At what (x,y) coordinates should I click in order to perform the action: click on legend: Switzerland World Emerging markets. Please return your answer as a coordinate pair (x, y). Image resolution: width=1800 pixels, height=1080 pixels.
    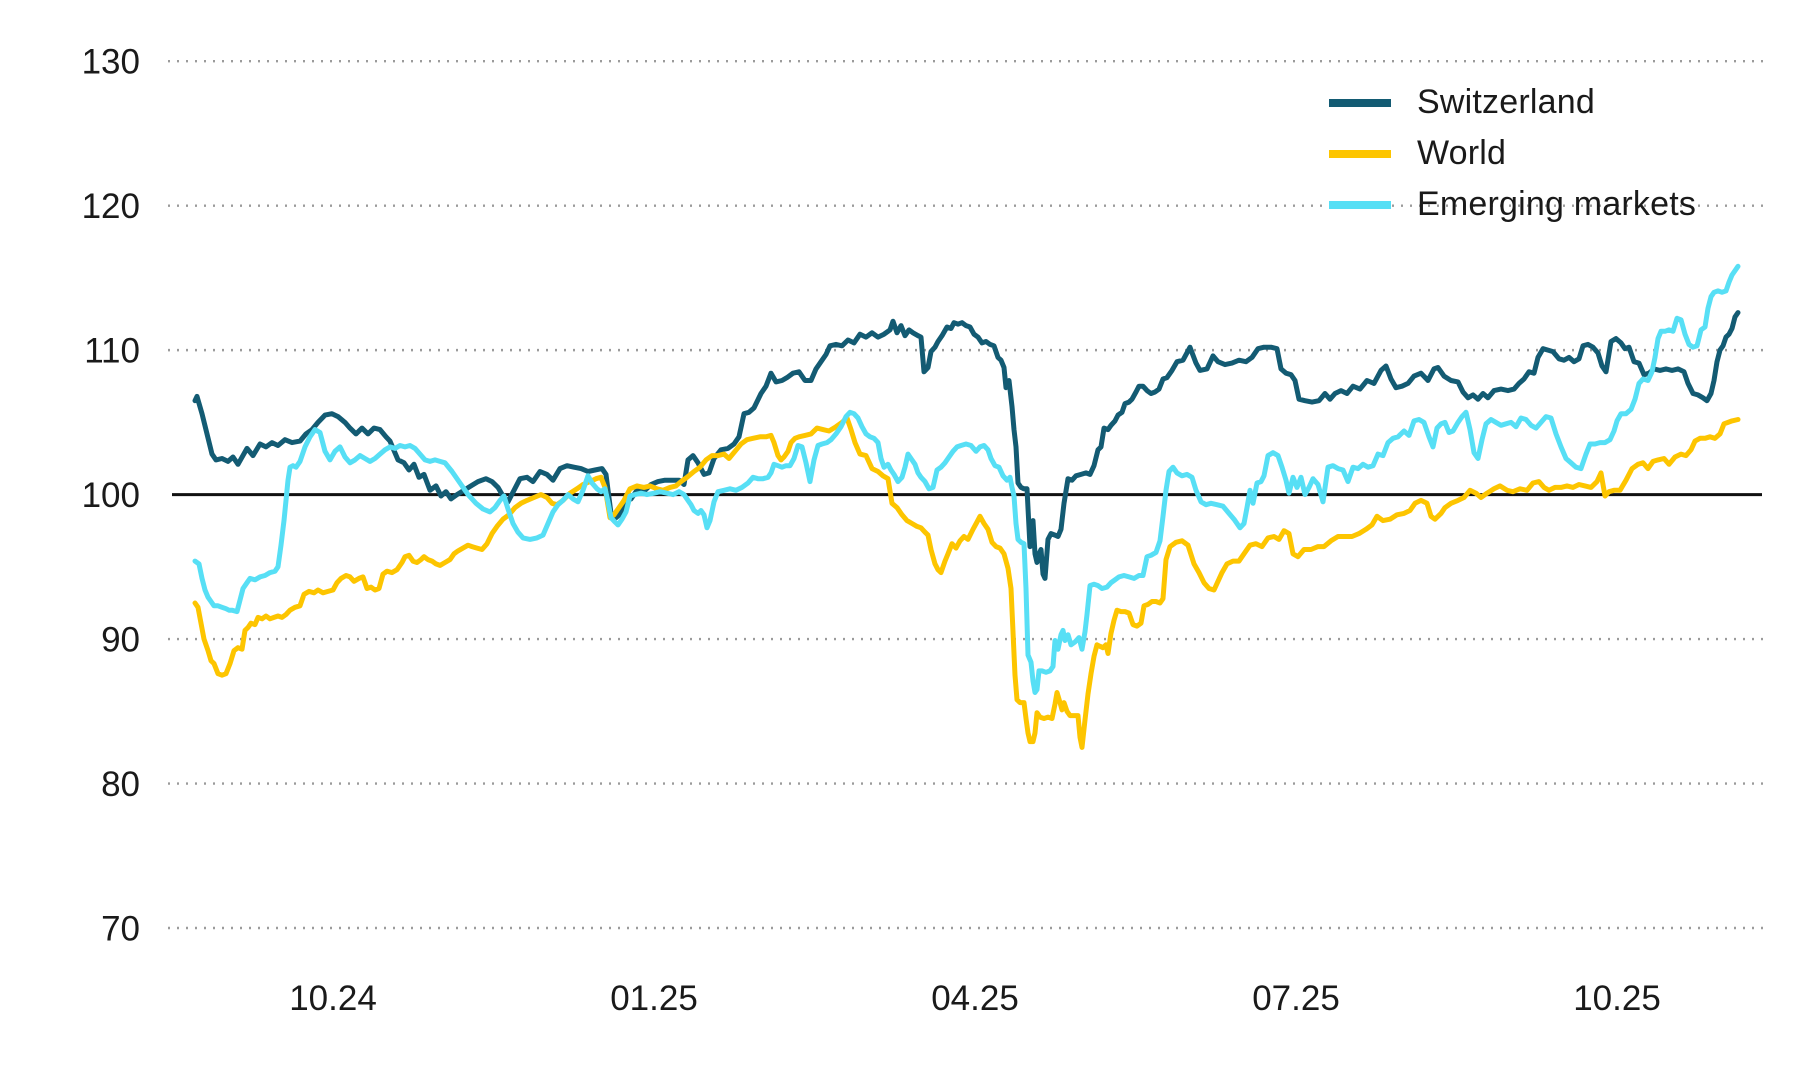
    Looking at the image, I should click on (1512, 153).